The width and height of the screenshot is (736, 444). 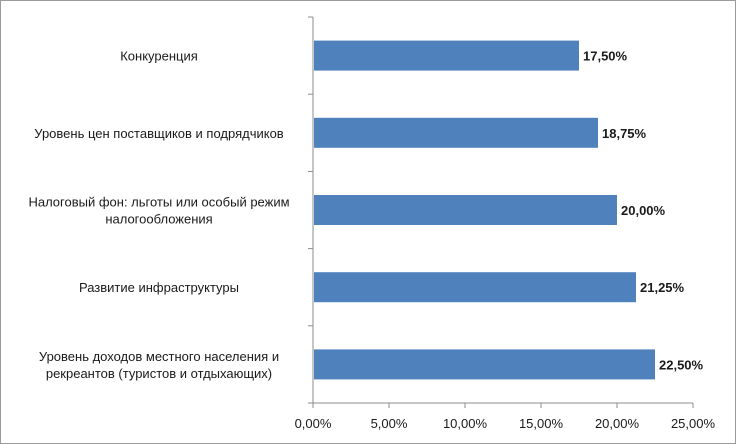 I want to click on category-label-line: Налоговый фон: льготы или особый режим, so click(x=158, y=202).